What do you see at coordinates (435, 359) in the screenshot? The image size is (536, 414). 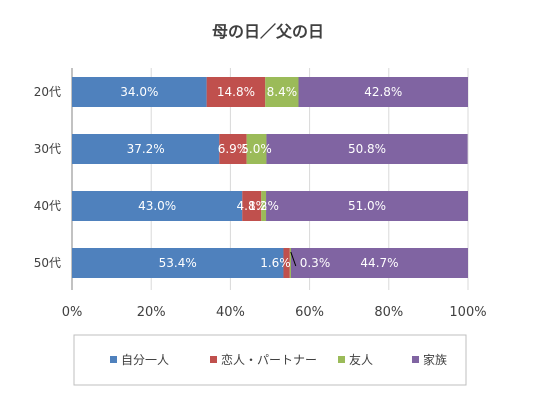 I see `legend-label: 家族` at bounding box center [435, 359].